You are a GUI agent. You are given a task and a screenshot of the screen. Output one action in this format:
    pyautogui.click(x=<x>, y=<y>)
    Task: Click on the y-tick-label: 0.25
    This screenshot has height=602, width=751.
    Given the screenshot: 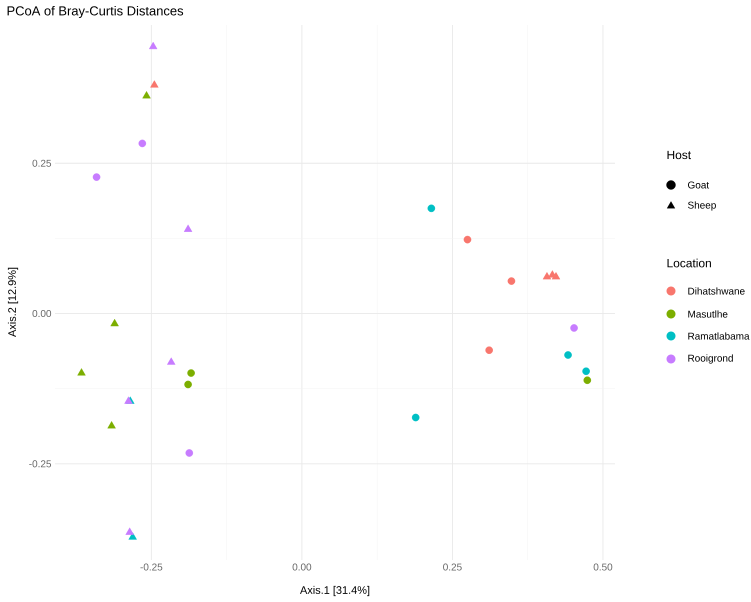 What is the action you would take?
    pyautogui.click(x=42, y=163)
    